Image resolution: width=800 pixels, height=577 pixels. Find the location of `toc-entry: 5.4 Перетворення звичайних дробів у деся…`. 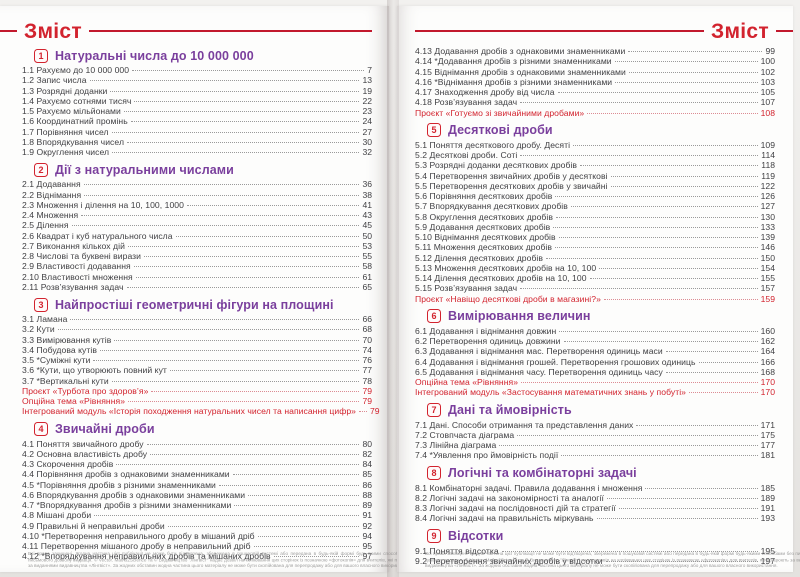

toc-entry: 5.4 Перетворення звичайних дробів у деся… is located at coordinates (595, 176).